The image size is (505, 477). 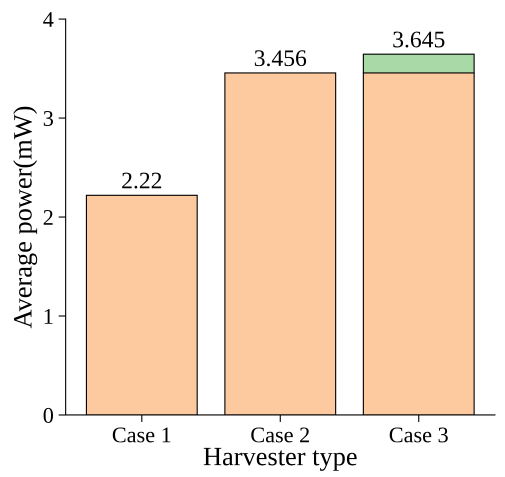 What do you see at coordinates (280, 58) in the screenshot?
I see `total-label: 3.456` at bounding box center [280, 58].